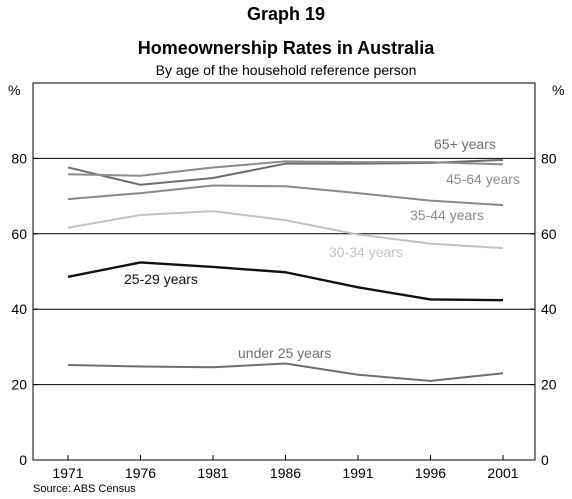 Image resolution: width=572 pixels, height=499 pixels. I want to click on graph-number: Graph 19, so click(286, 14).